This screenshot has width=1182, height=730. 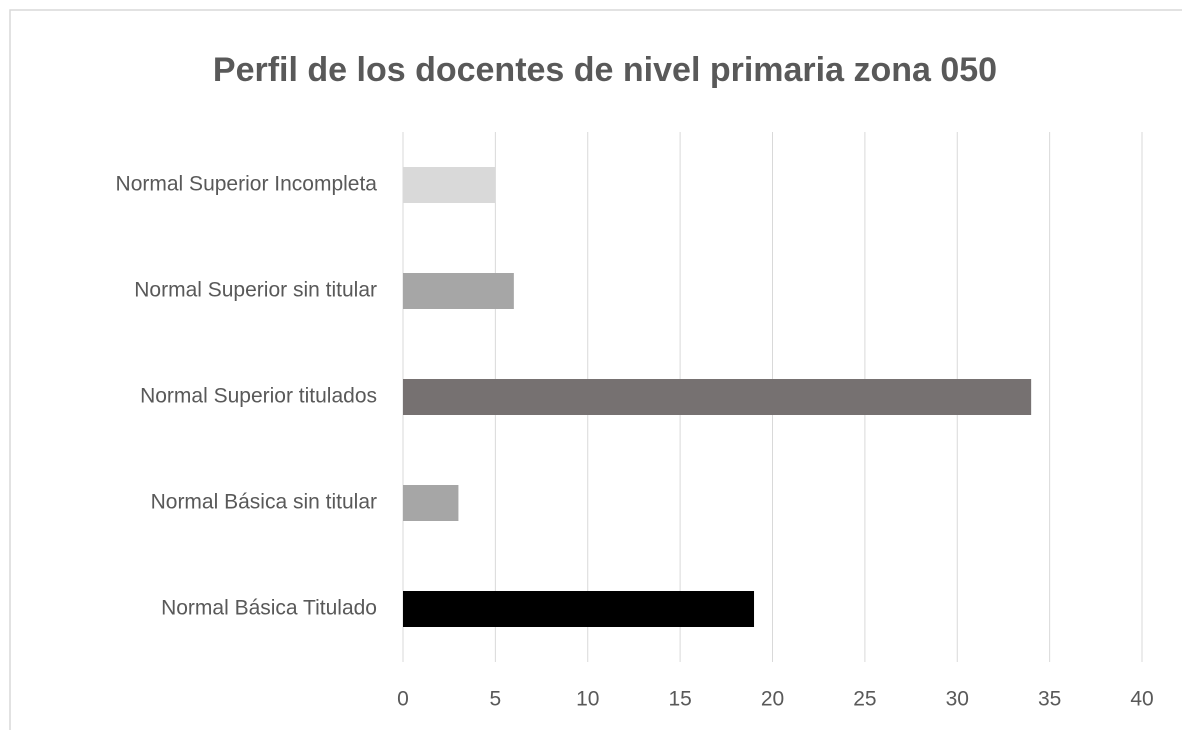 What do you see at coordinates (258, 396) in the screenshot?
I see `y-tick-label: Normal Superior titulados` at bounding box center [258, 396].